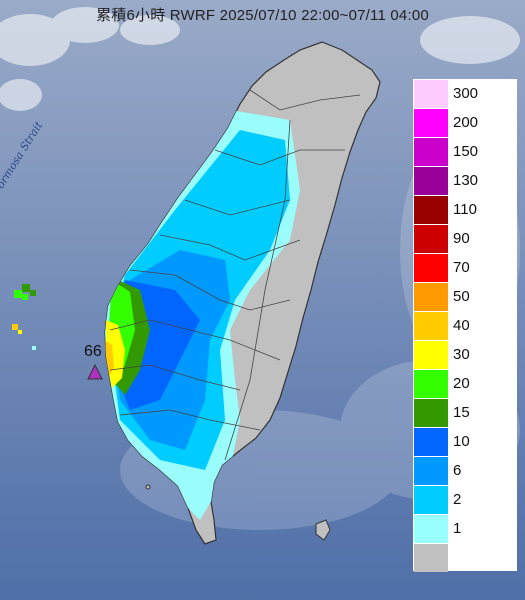 This screenshot has width=525, height=600. What do you see at coordinates (461, 412) in the screenshot?
I see `legend-label: 15` at bounding box center [461, 412].